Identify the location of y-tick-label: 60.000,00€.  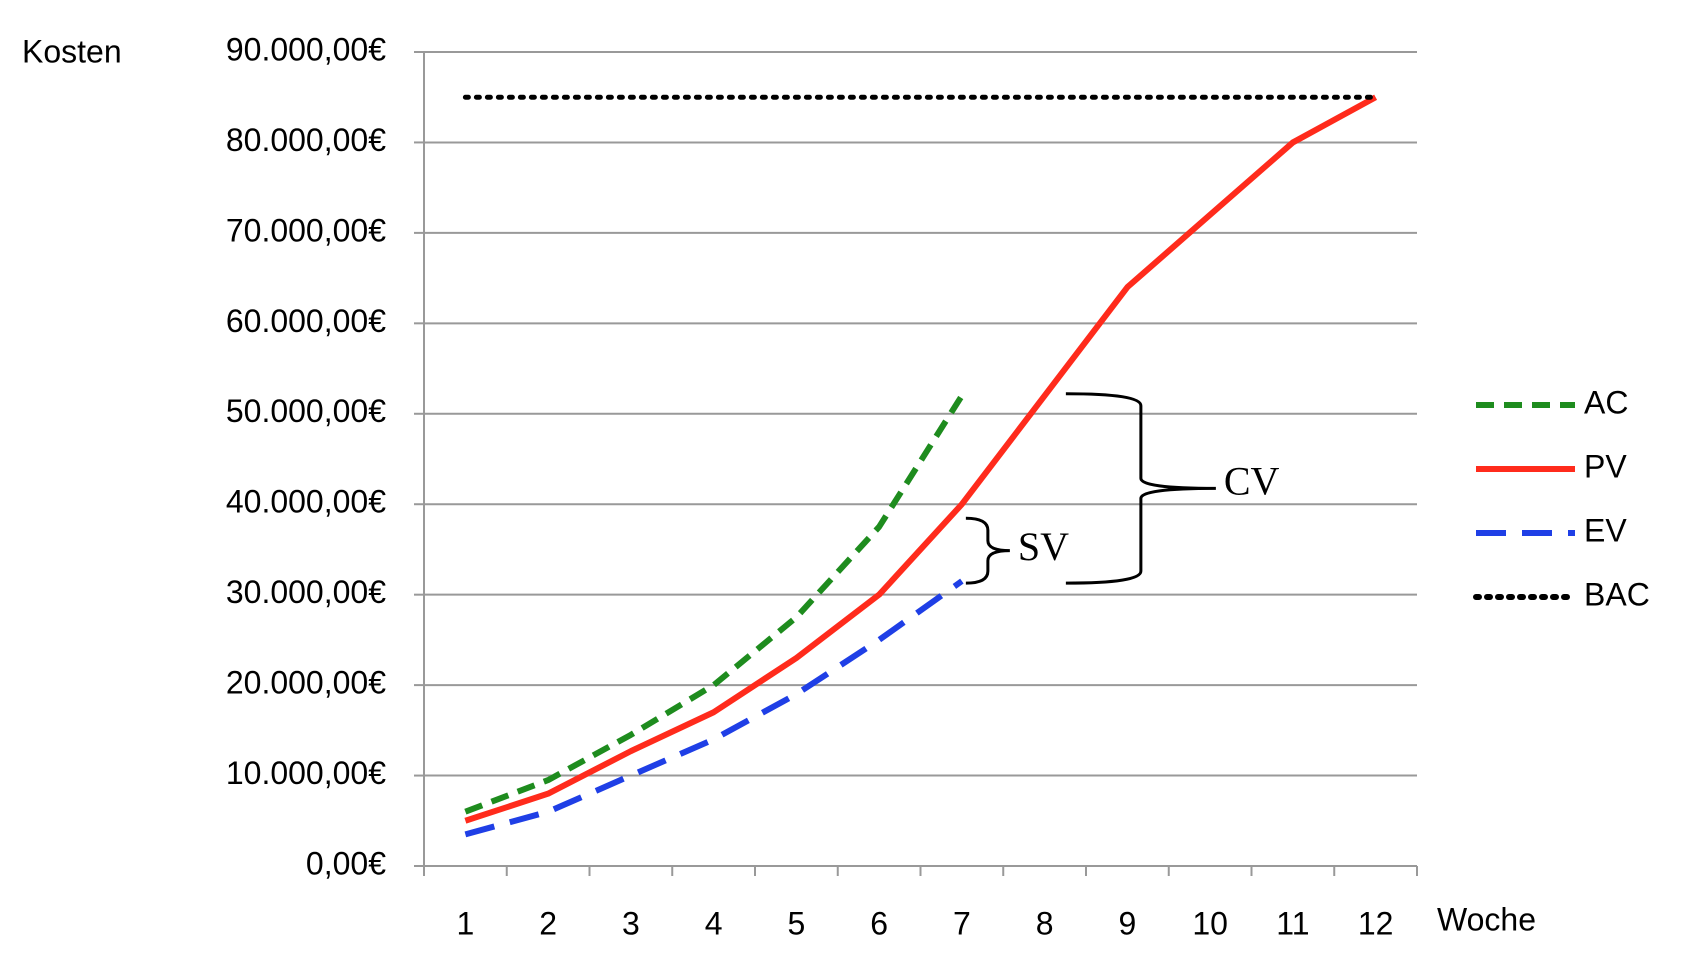
(306, 321).